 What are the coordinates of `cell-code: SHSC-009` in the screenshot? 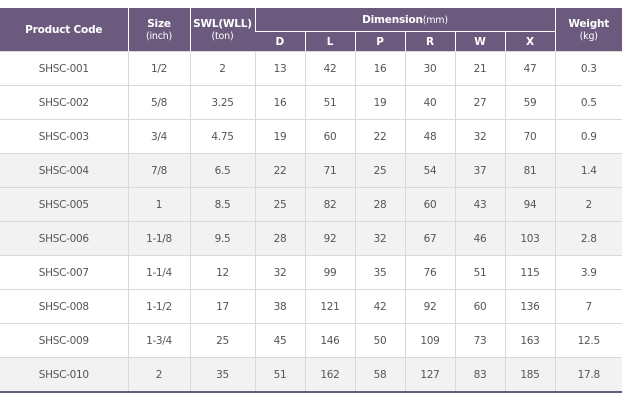 It's located at (64, 340).